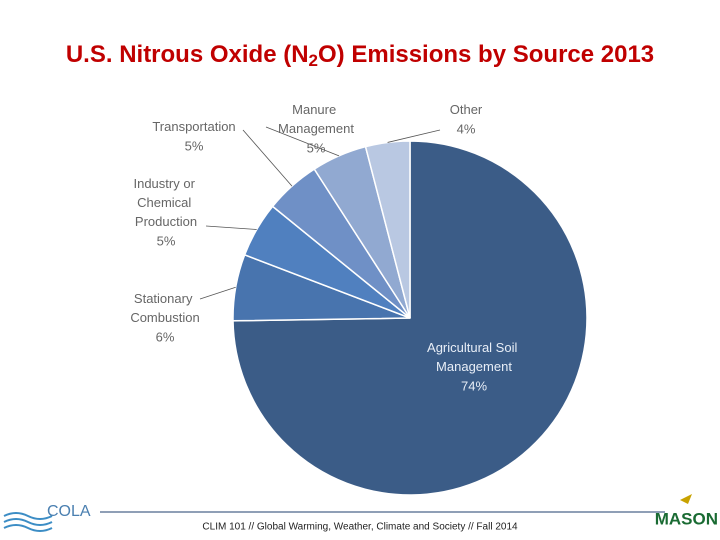  I want to click on right-logo-text: MASON, so click(686, 518).